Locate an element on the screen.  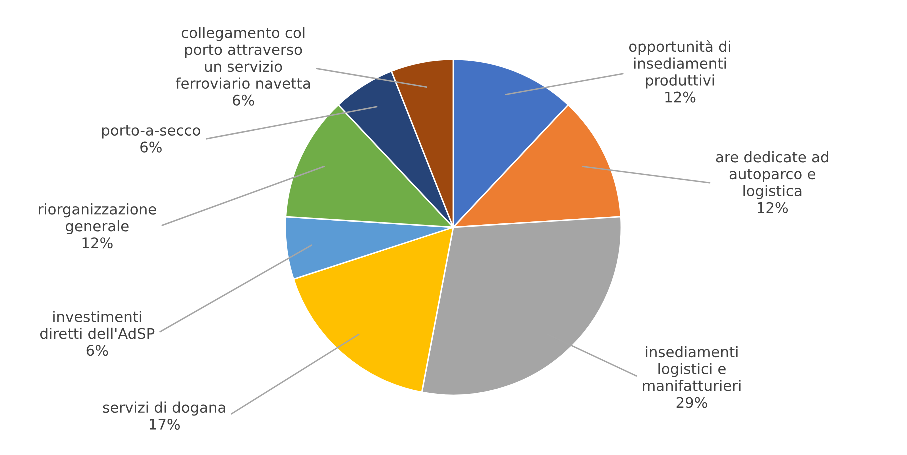
data-label: 17% is located at coordinates (165, 424).